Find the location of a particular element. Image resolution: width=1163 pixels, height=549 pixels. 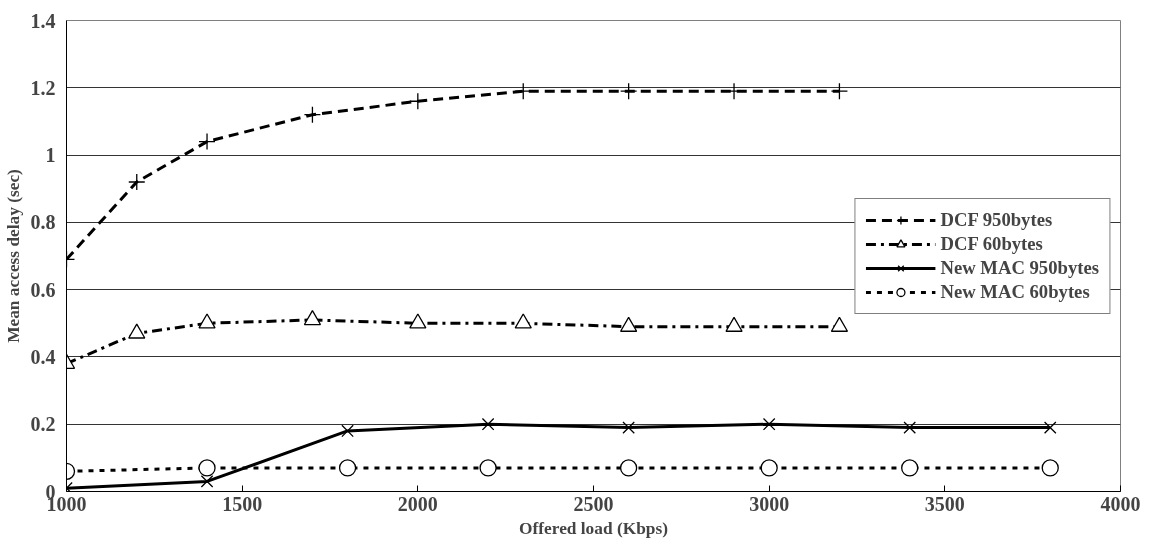

y-tick-label: 0.2 is located at coordinates (43, 424).